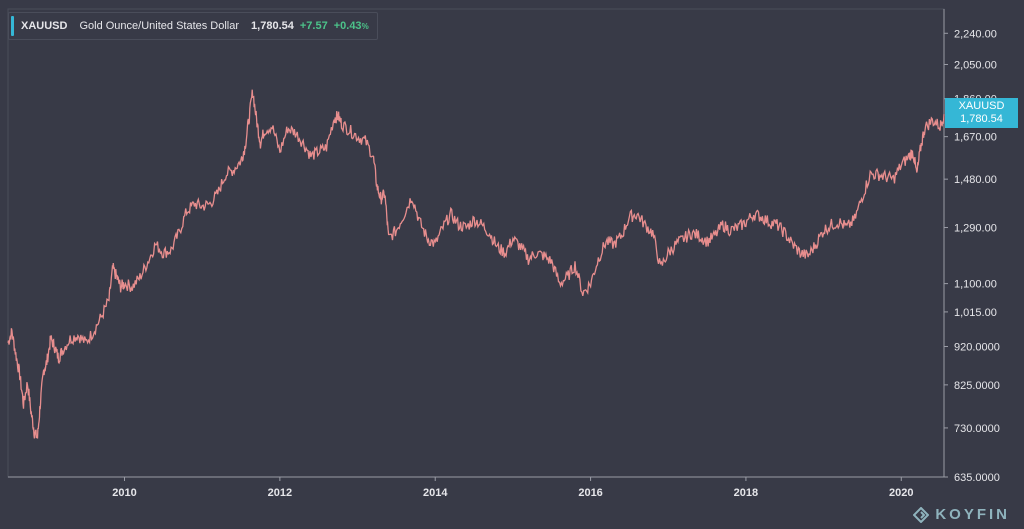 This screenshot has width=1024, height=529. Describe the element at coordinates (476, 487) in the screenshot. I see `x-axis: 2010 2012 2014 2016 2018 2020` at that location.